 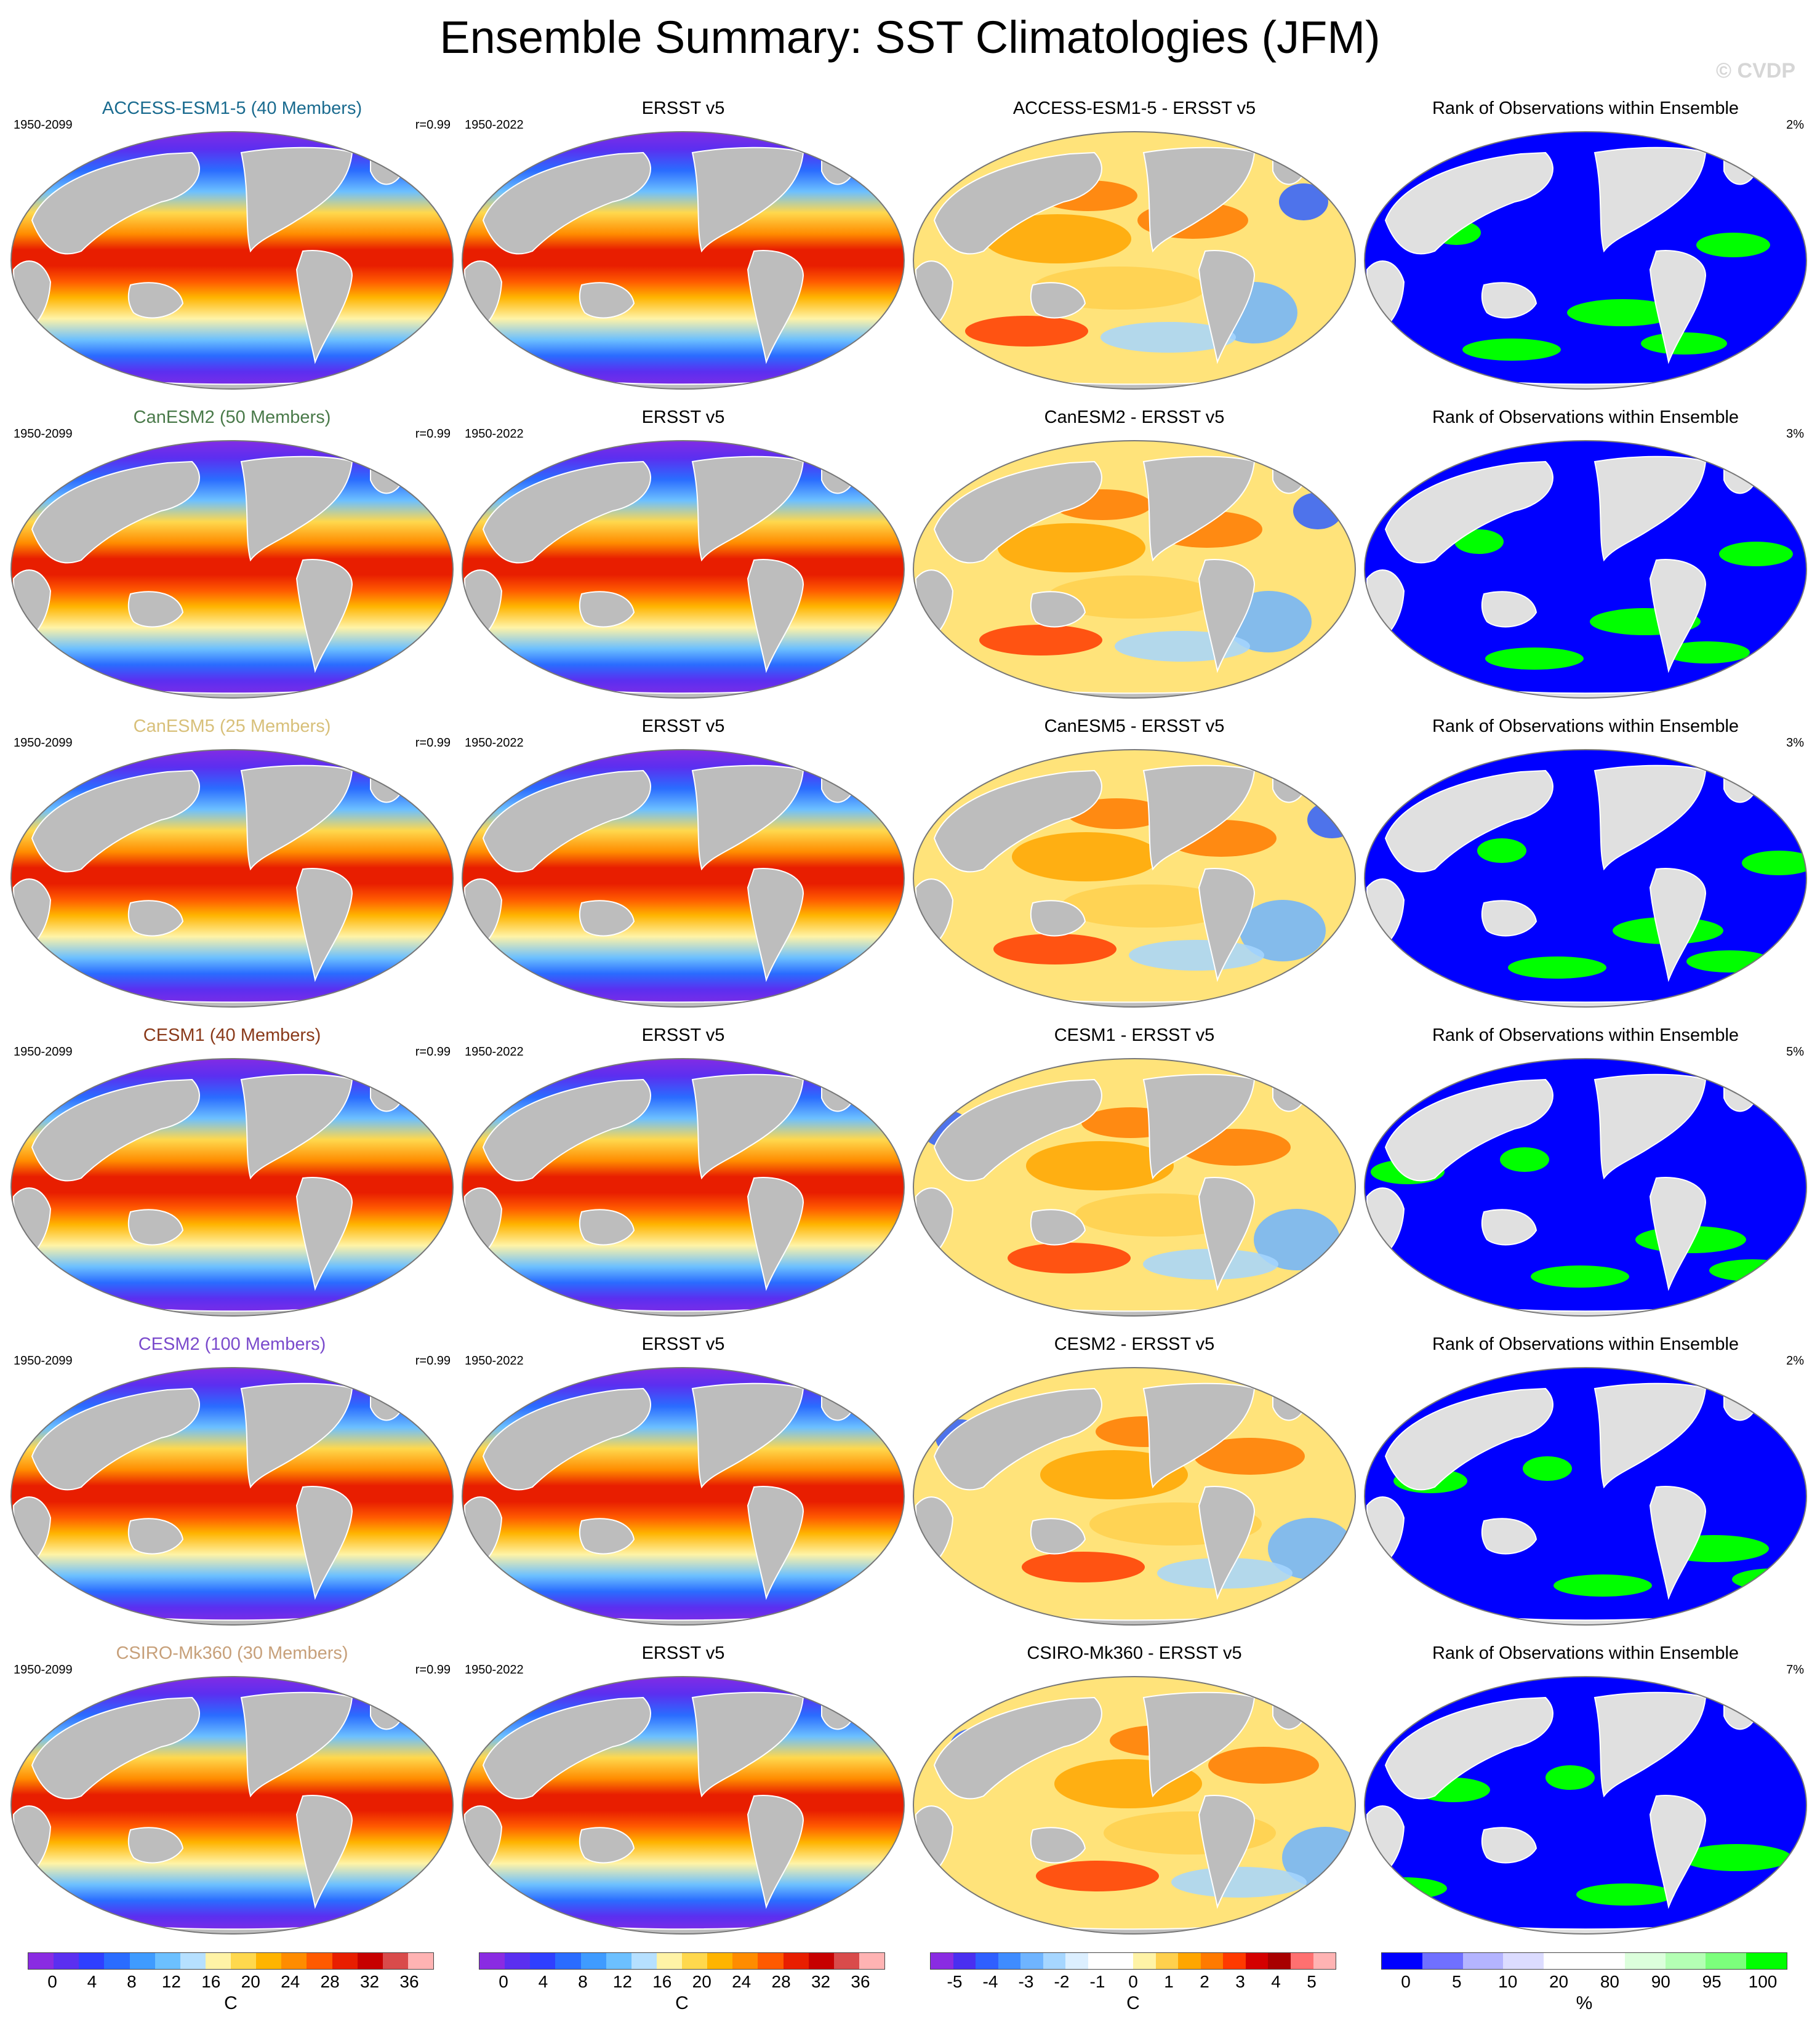 I want to click on rank-percent-label: 7%, so click(x=1795, y=1670).